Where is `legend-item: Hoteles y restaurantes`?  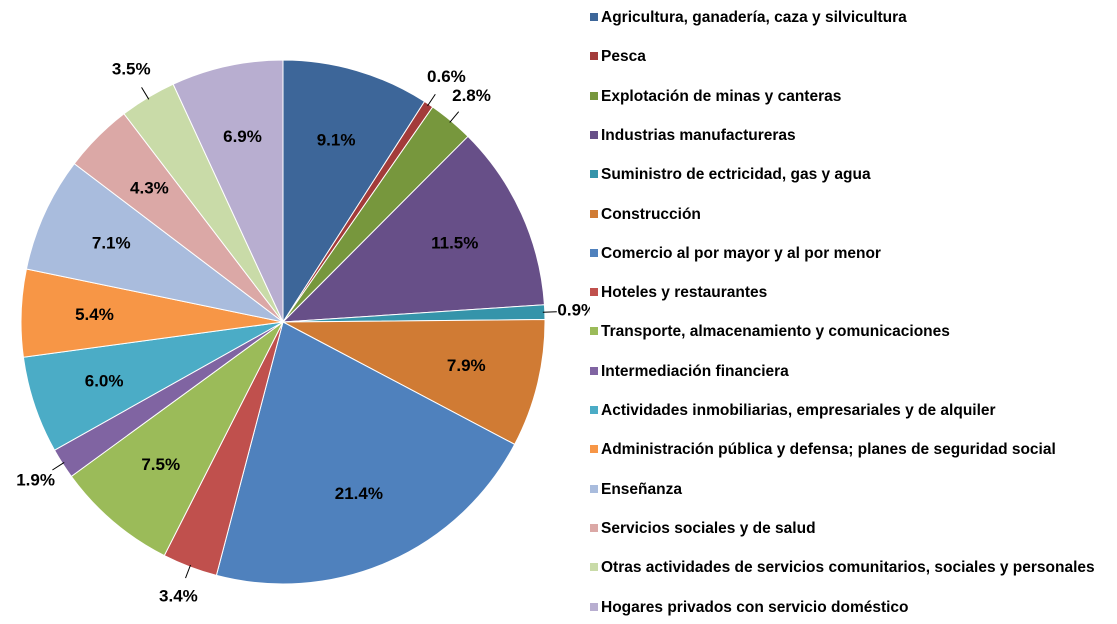 legend-item: Hoteles y restaurantes is located at coordinates (852, 292).